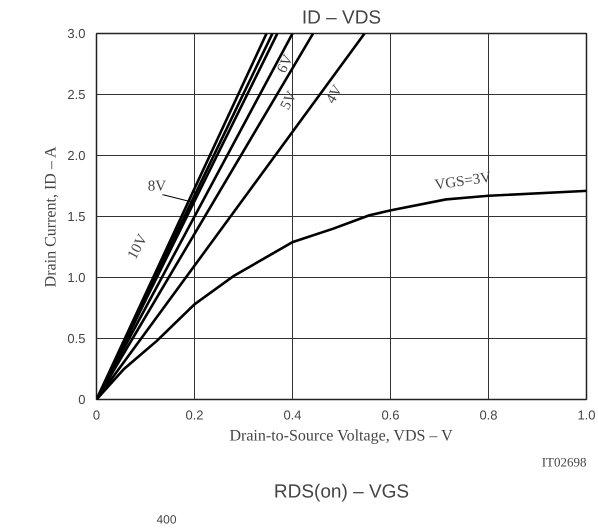  What do you see at coordinates (76, 94) in the screenshot?
I see `y-tick-label: 2.5` at bounding box center [76, 94].